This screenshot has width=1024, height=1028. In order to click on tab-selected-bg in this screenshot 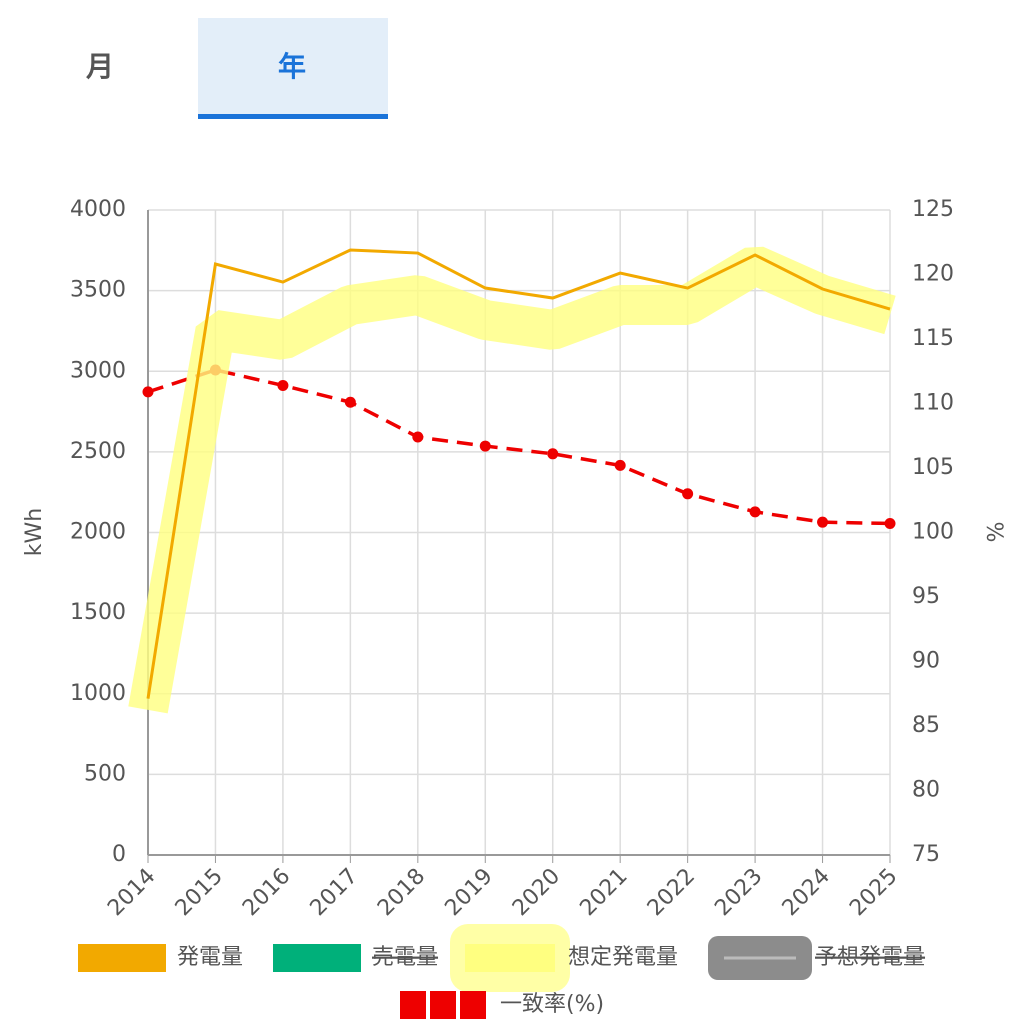, I will do `click(293, 68)`.